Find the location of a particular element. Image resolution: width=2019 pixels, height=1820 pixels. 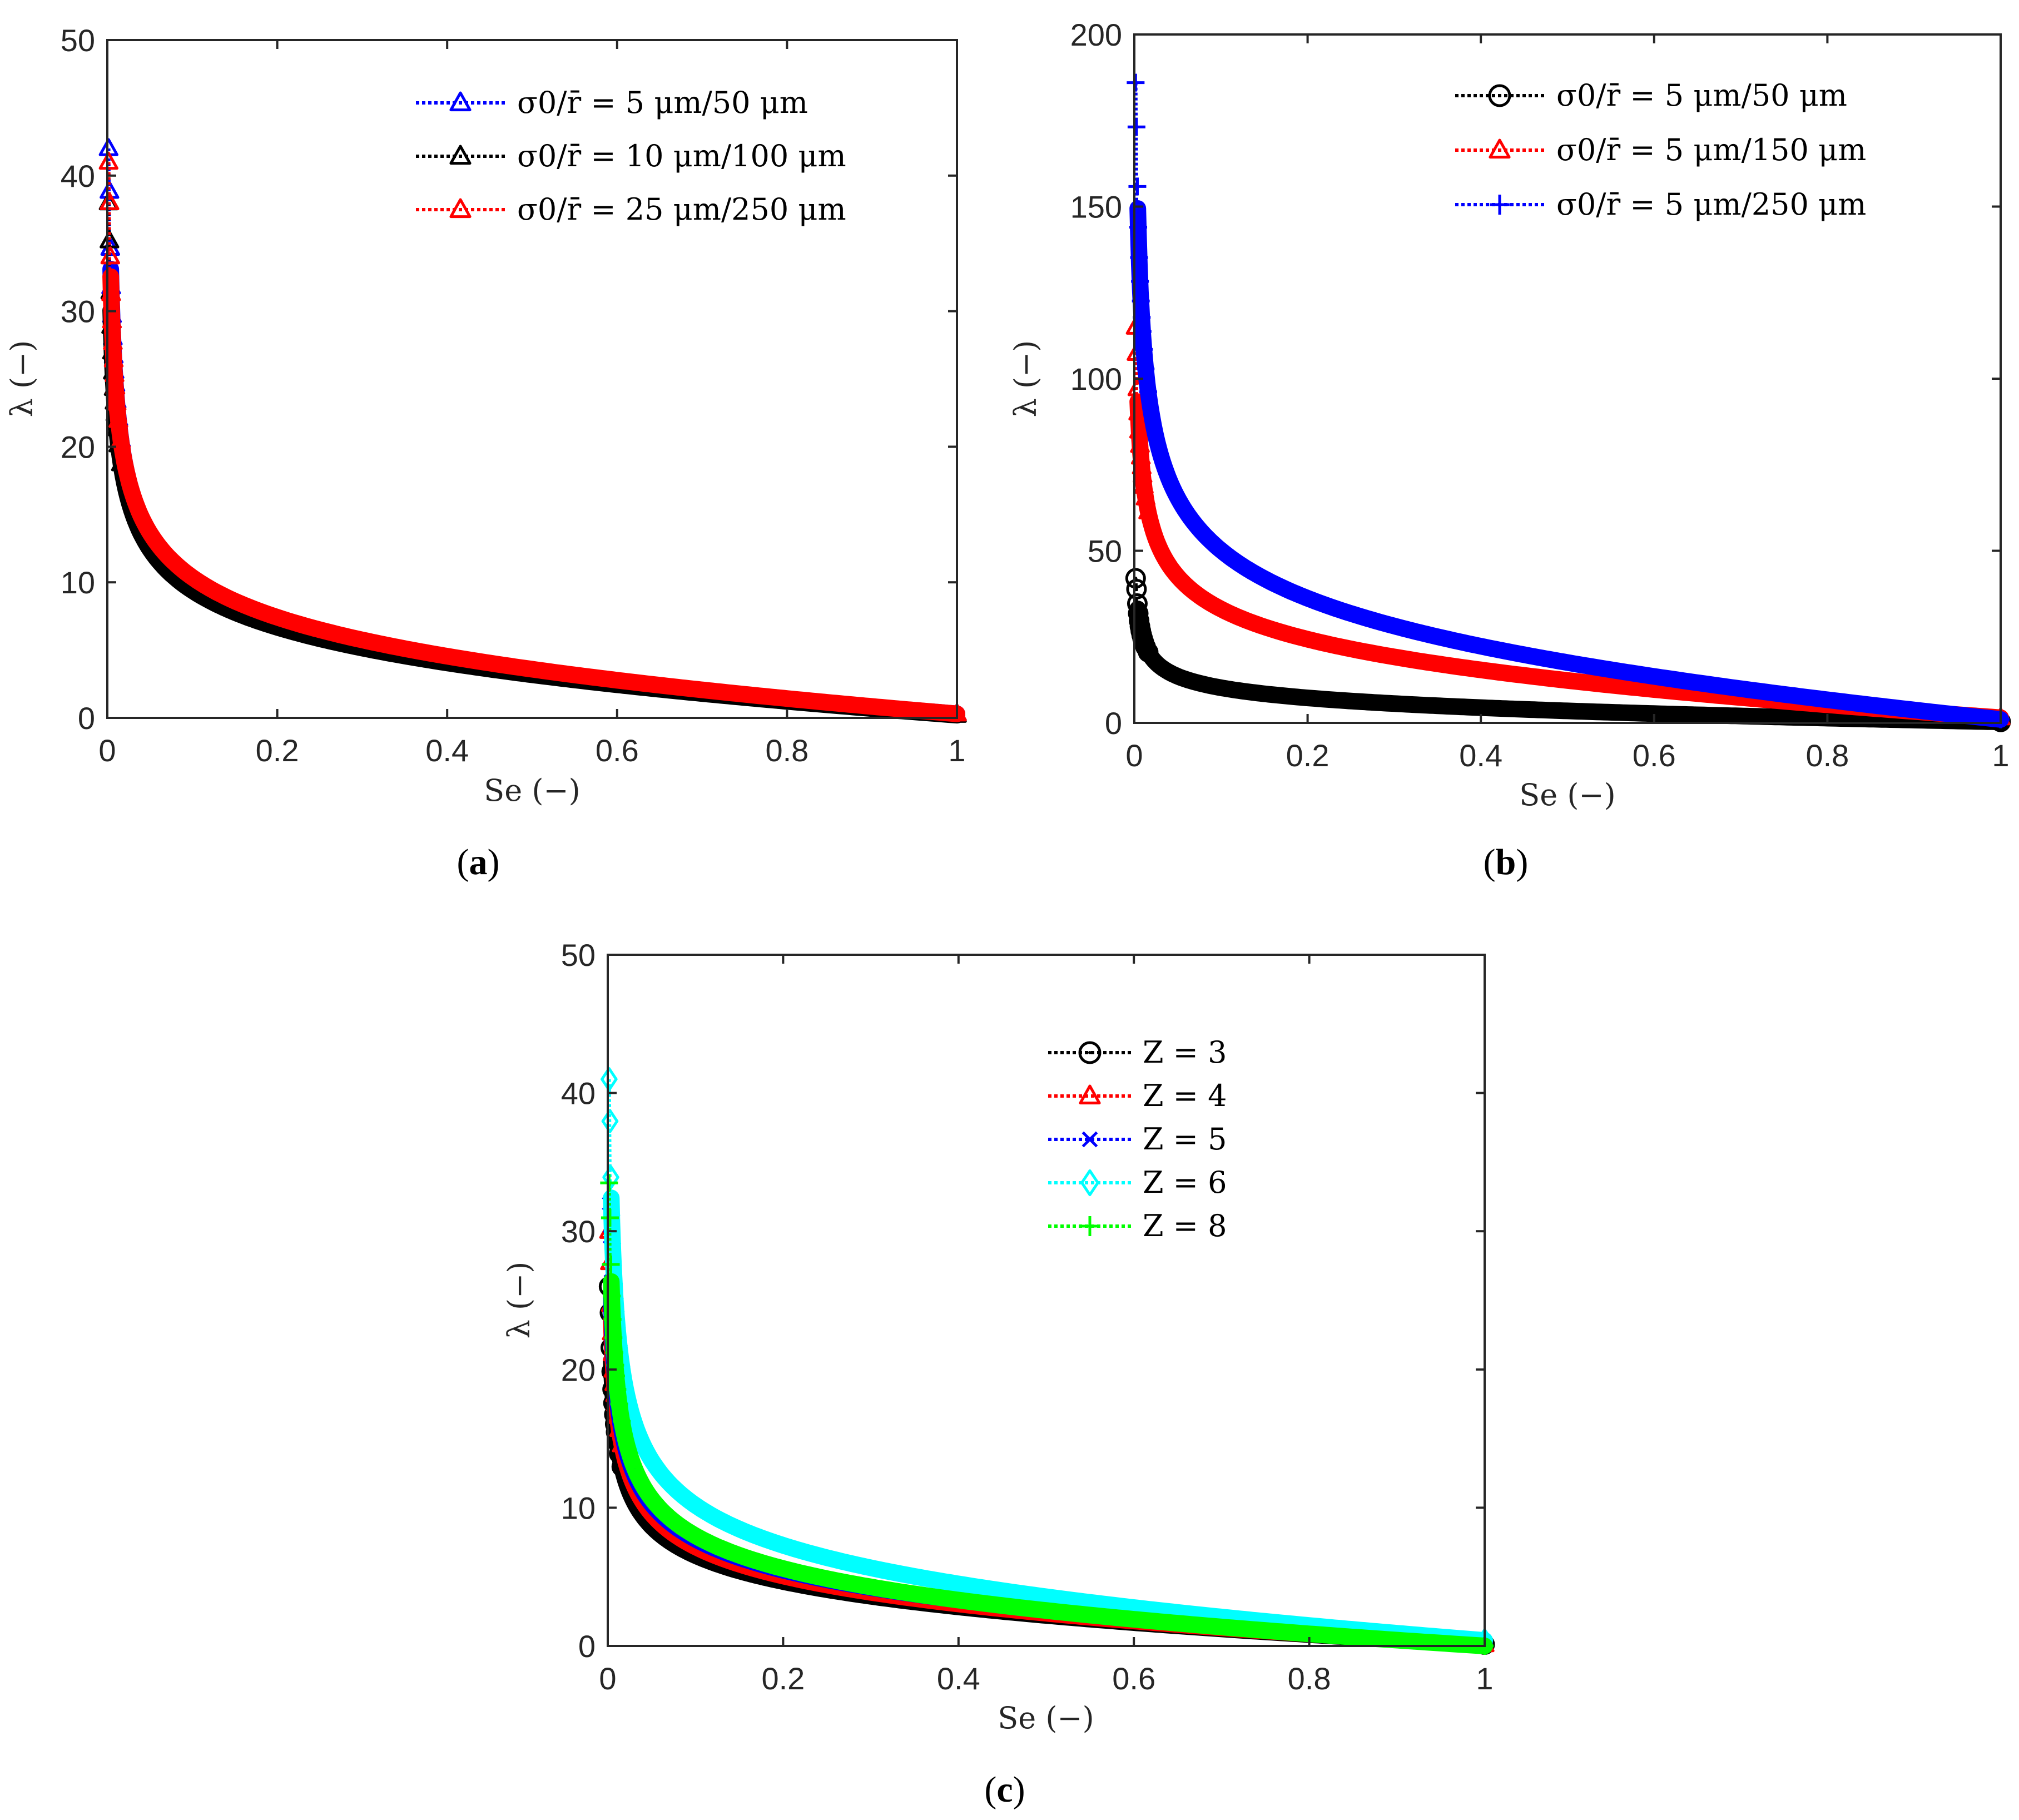

panel-b-caption: (b) is located at coordinates (1506, 862).